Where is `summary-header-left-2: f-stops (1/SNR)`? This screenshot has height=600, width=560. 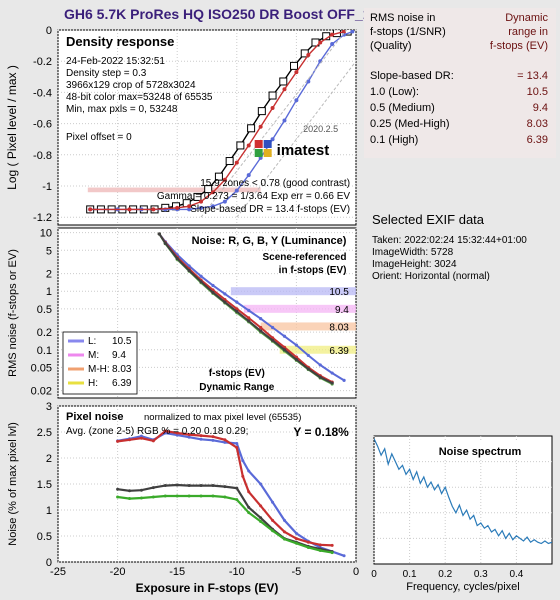
summary-header-left-2: f-stops (1/SNR) is located at coordinates (408, 32).